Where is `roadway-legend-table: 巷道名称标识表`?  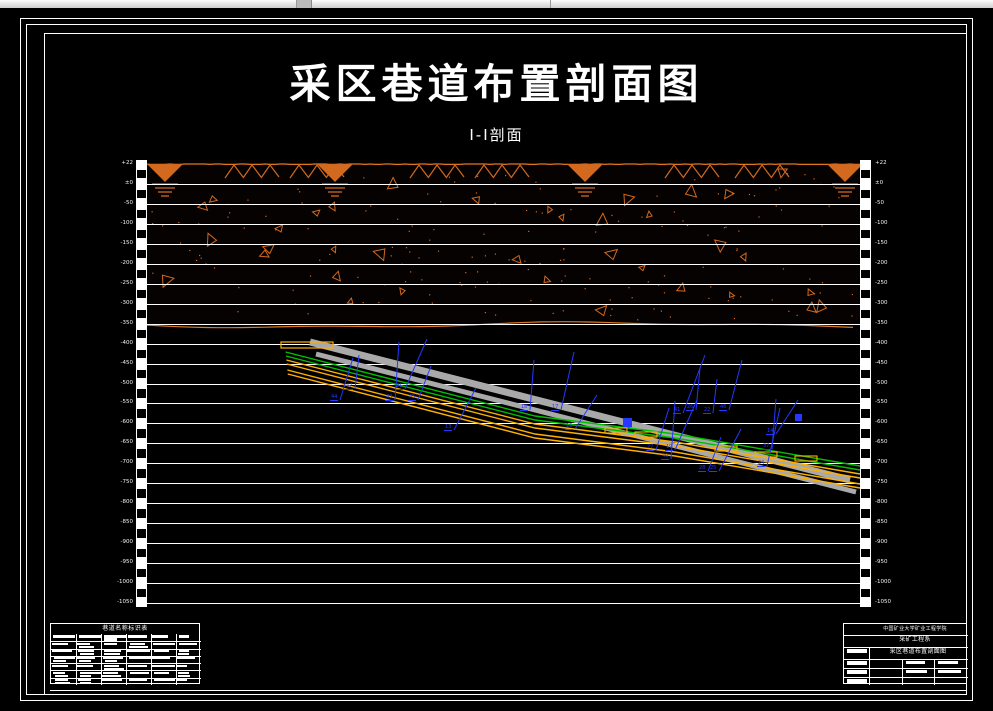
roadway-legend-table: 巷道名称标识表 is located at coordinates (125, 654).